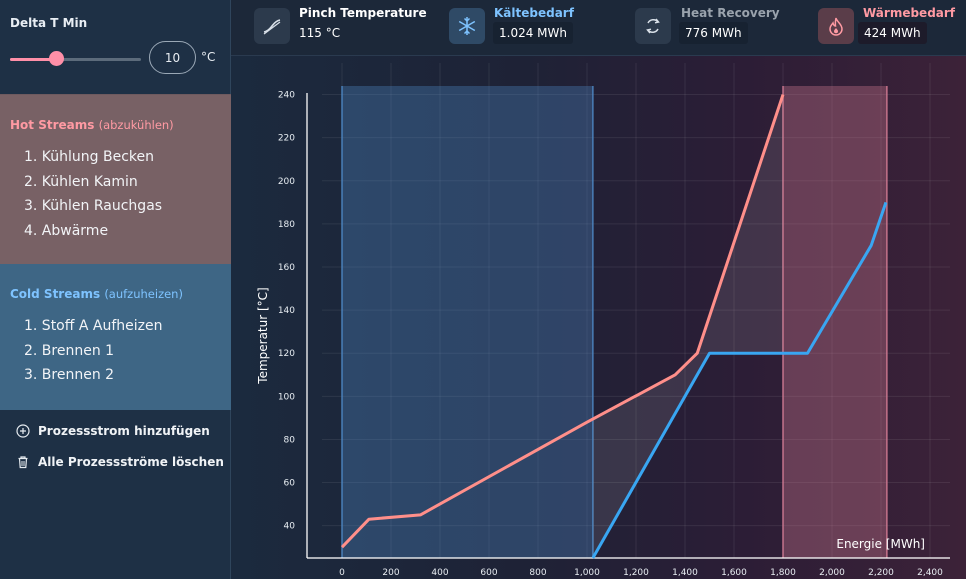 Image resolution: width=966 pixels, height=579 pixels. I want to click on kpi-title: Kältebedarf, so click(534, 13).